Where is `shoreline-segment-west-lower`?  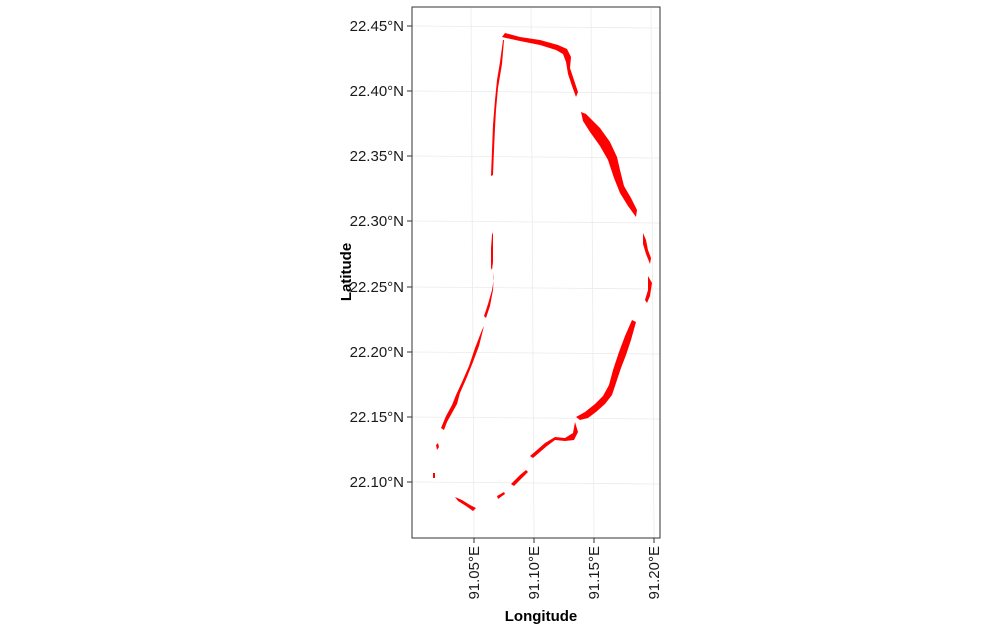
shoreline-segment-west-lower is located at coordinates (489, 295).